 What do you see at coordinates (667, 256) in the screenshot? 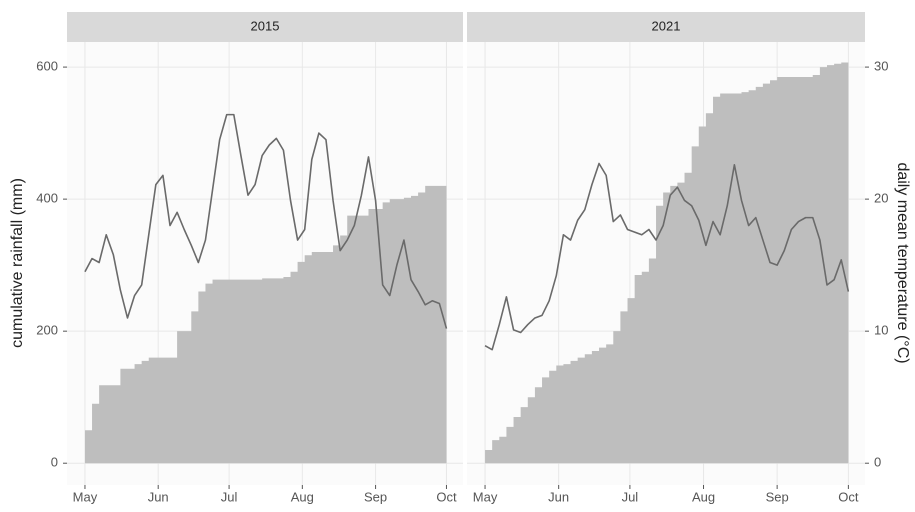
I see `temperature-line` at bounding box center [667, 256].